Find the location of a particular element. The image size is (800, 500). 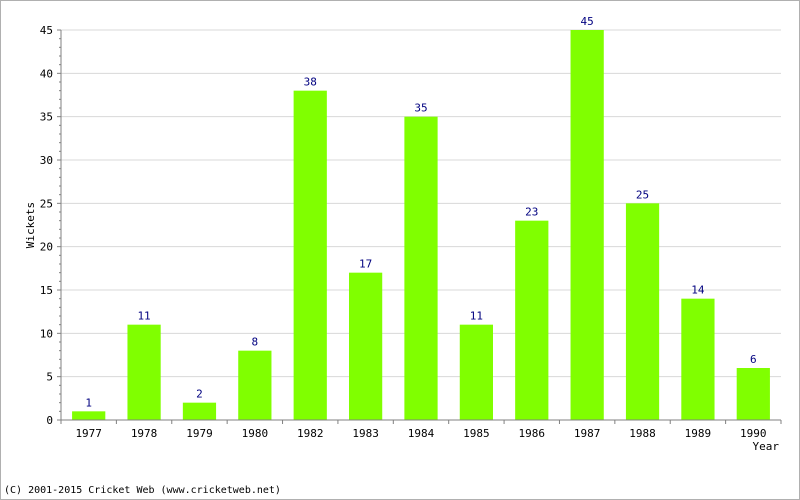

bar-1978 is located at coordinates (144, 372).